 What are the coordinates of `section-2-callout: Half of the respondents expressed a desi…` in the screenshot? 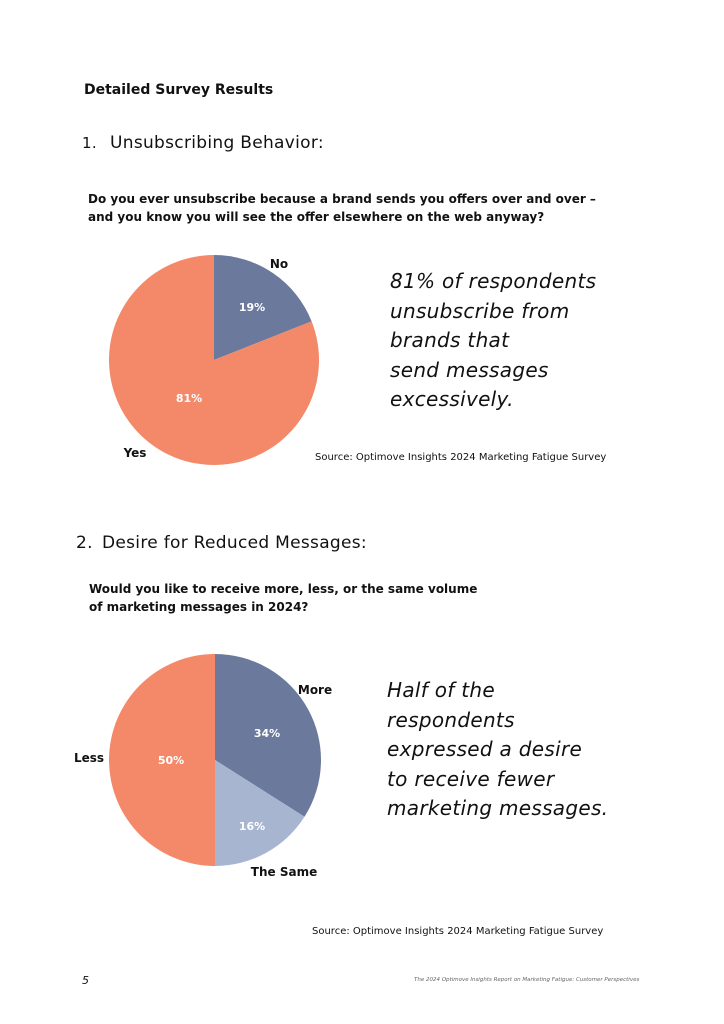 It's located at (497, 750).